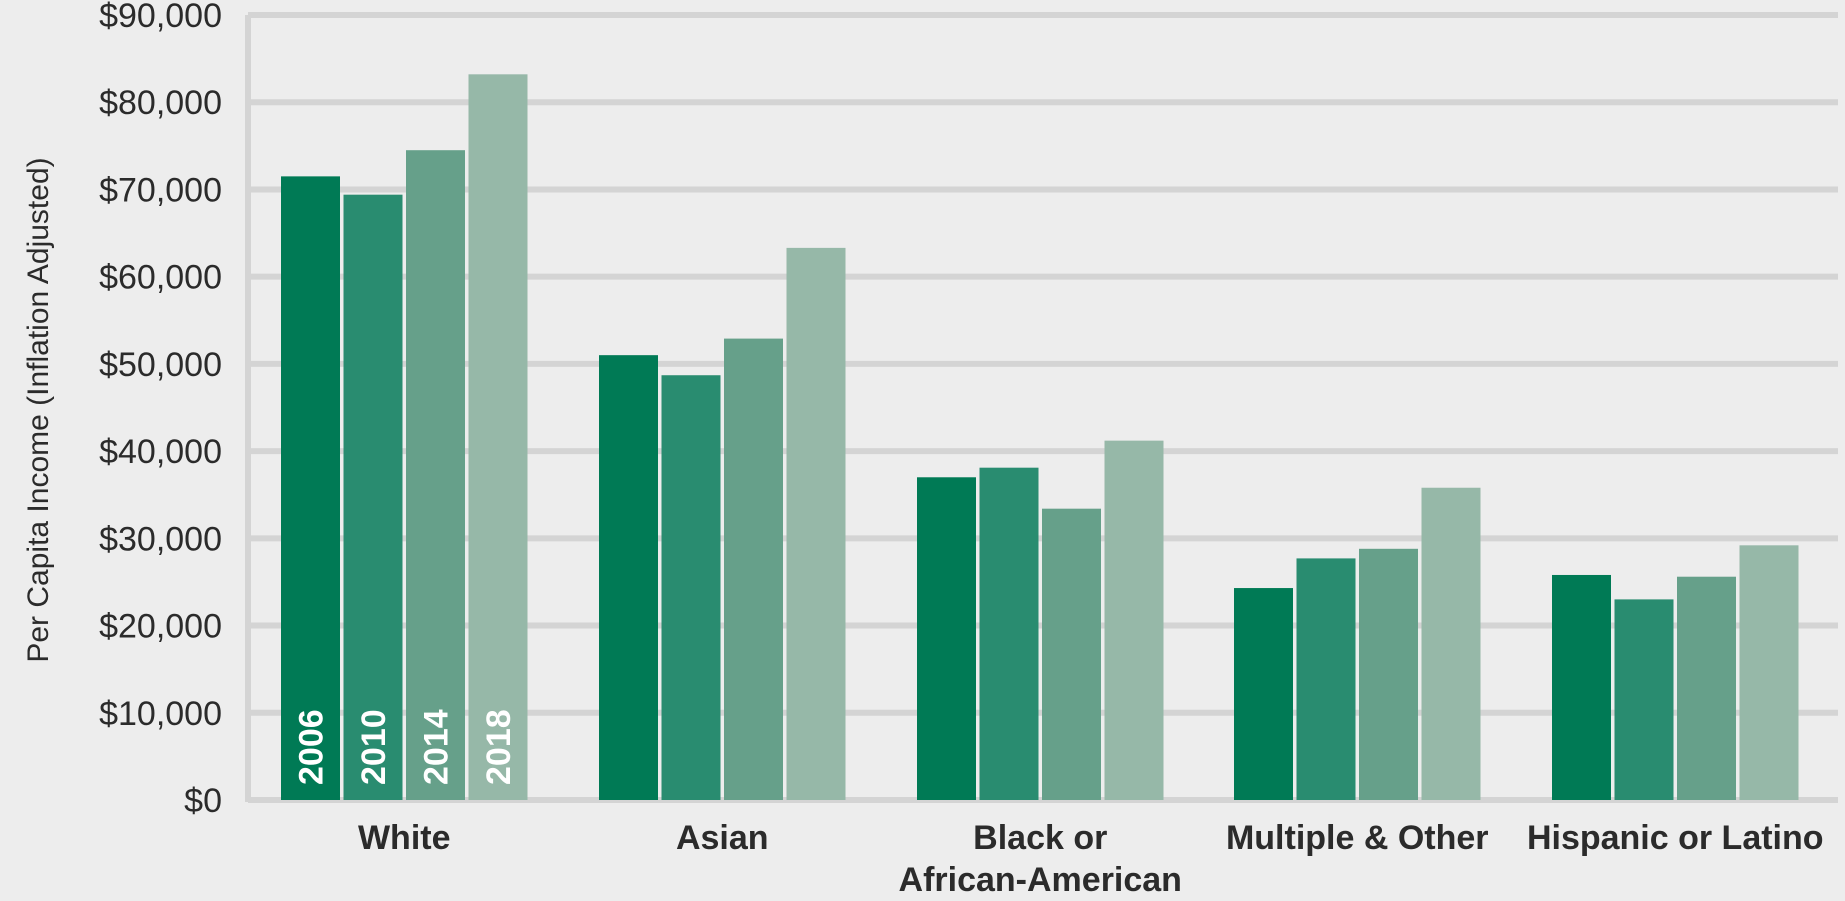 This screenshot has width=1845, height=901. I want to click on y-tick-label: $20,000, so click(160, 627).